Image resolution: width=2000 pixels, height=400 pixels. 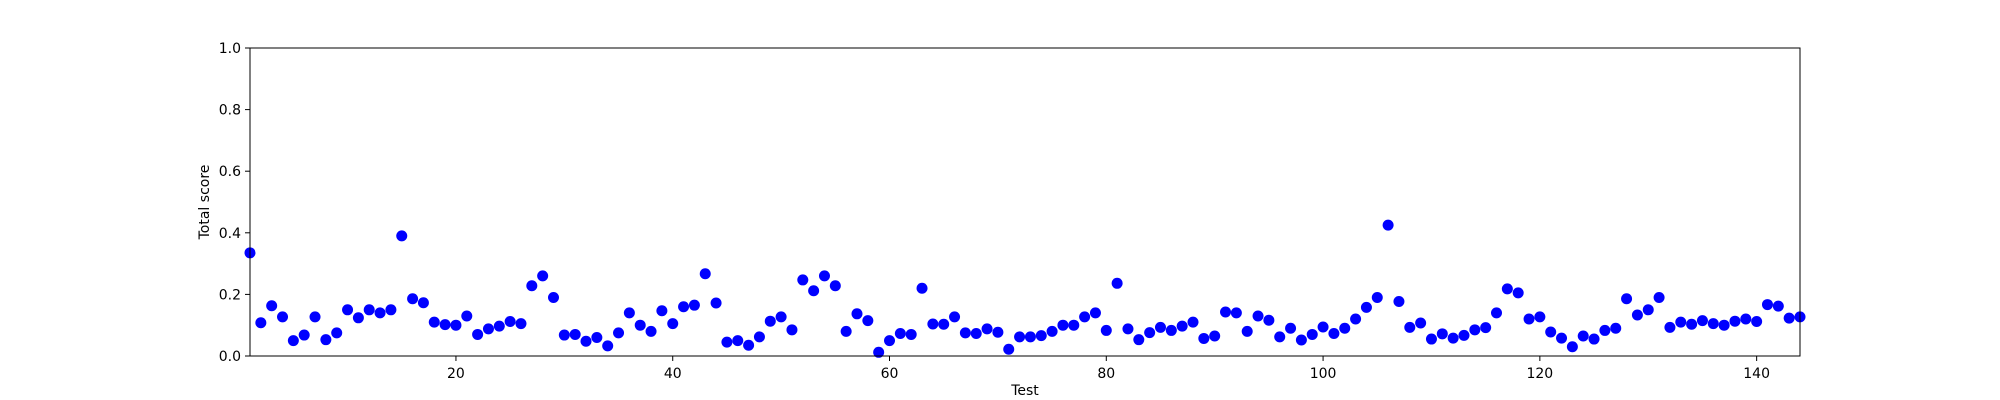 What do you see at coordinates (456, 374) in the screenshot?
I see `x-tick-label: 20` at bounding box center [456, 374].